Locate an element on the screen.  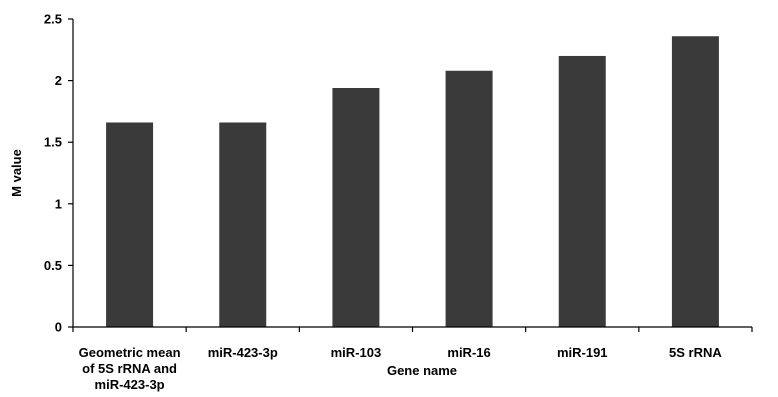
x-tick-label: Geometric mean of 5S rRNA and miR-423-3p is located at coordinates (130, 368).